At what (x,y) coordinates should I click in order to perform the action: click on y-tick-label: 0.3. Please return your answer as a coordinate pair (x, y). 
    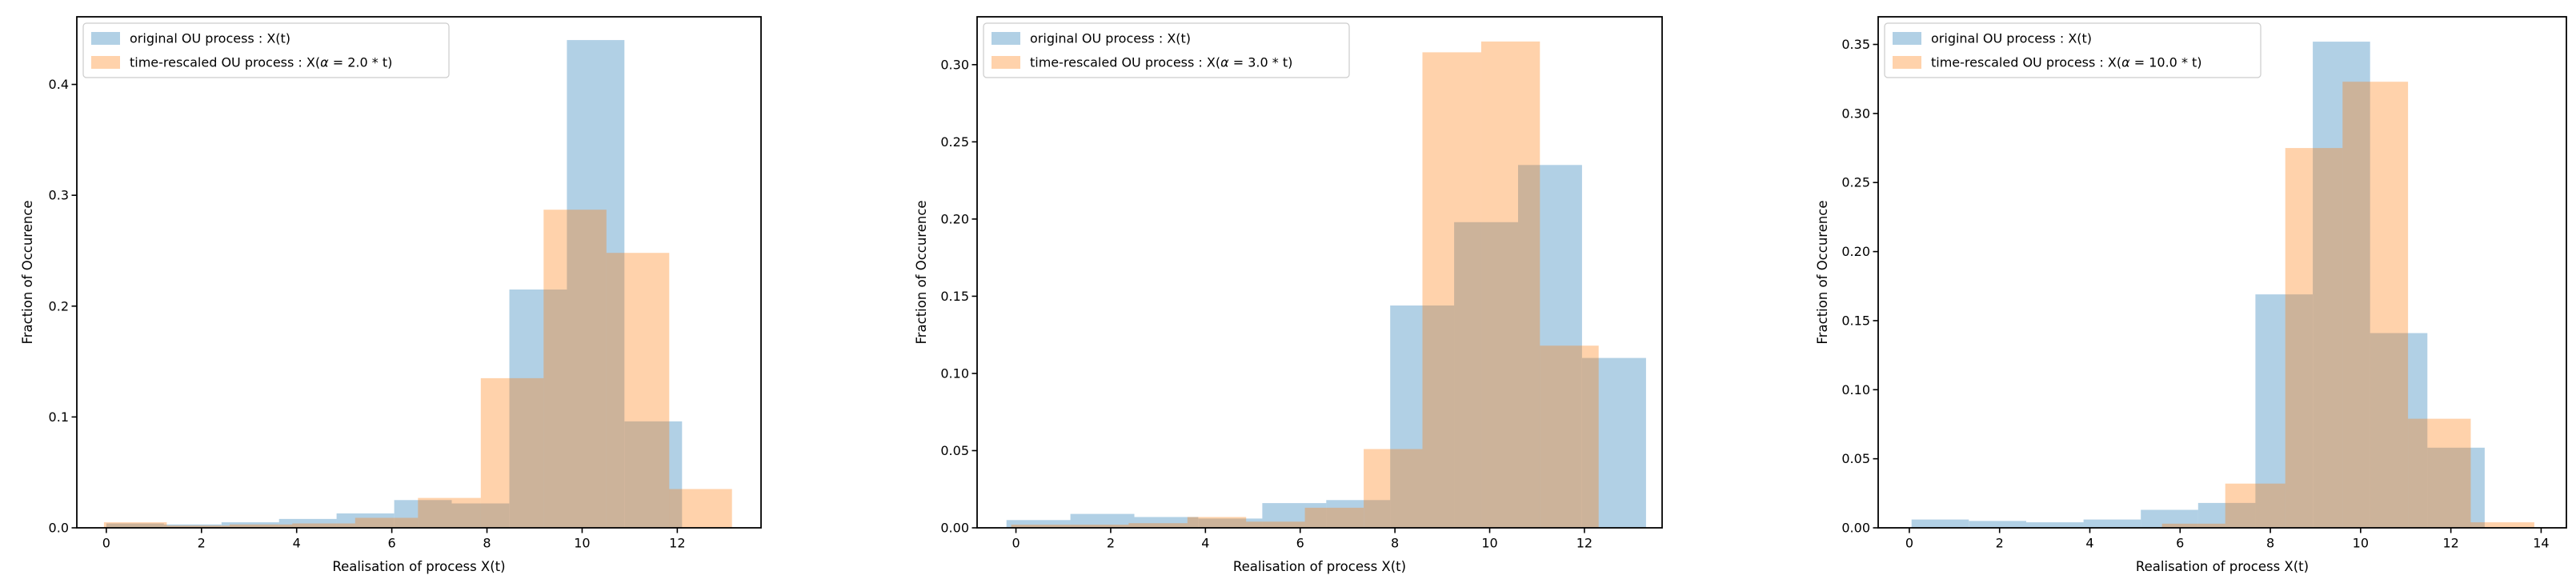
    Looking at the image, I should click on (59, 196).